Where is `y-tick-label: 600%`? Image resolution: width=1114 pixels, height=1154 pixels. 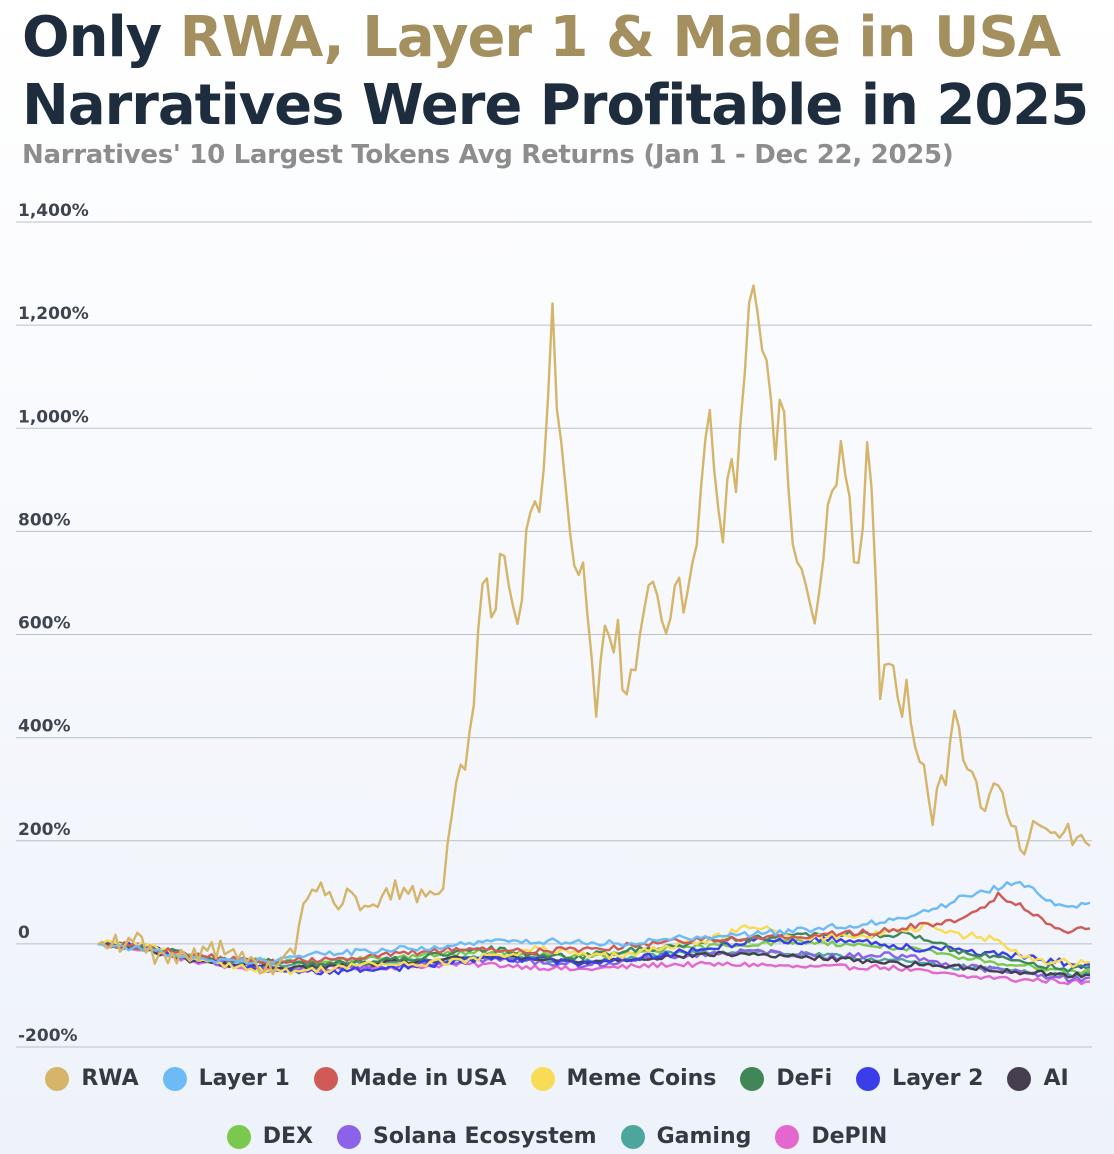
y-tick-label: 600% is located at coordinates (44, 624).